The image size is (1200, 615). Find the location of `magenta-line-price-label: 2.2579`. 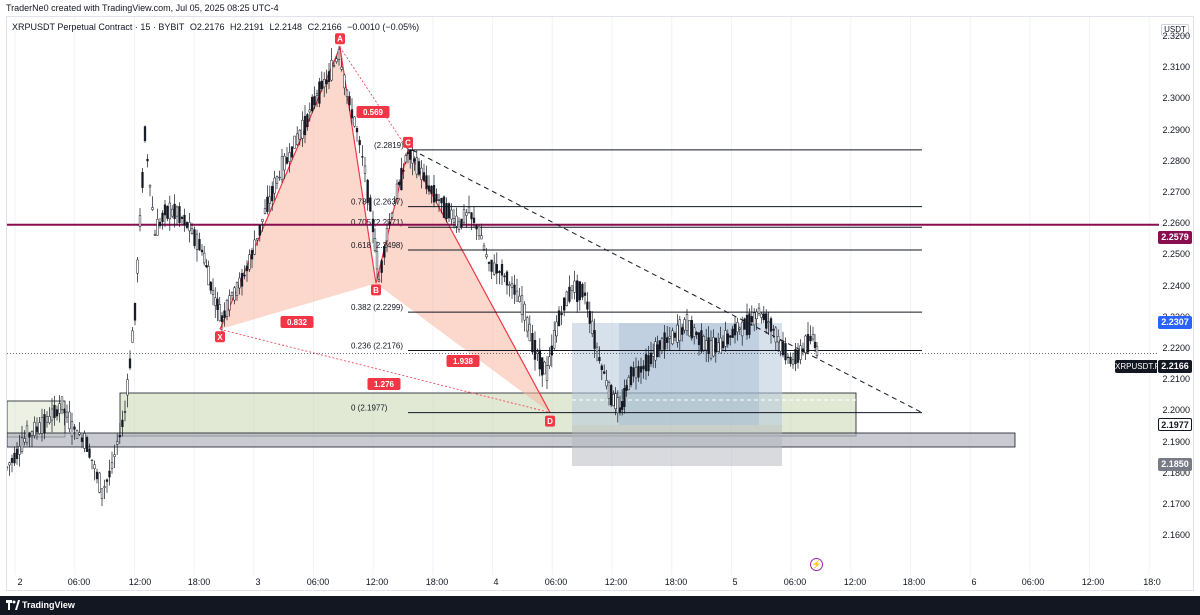

magenta-line-price-label: 2.2579 is located at coordinates (1175, 237).